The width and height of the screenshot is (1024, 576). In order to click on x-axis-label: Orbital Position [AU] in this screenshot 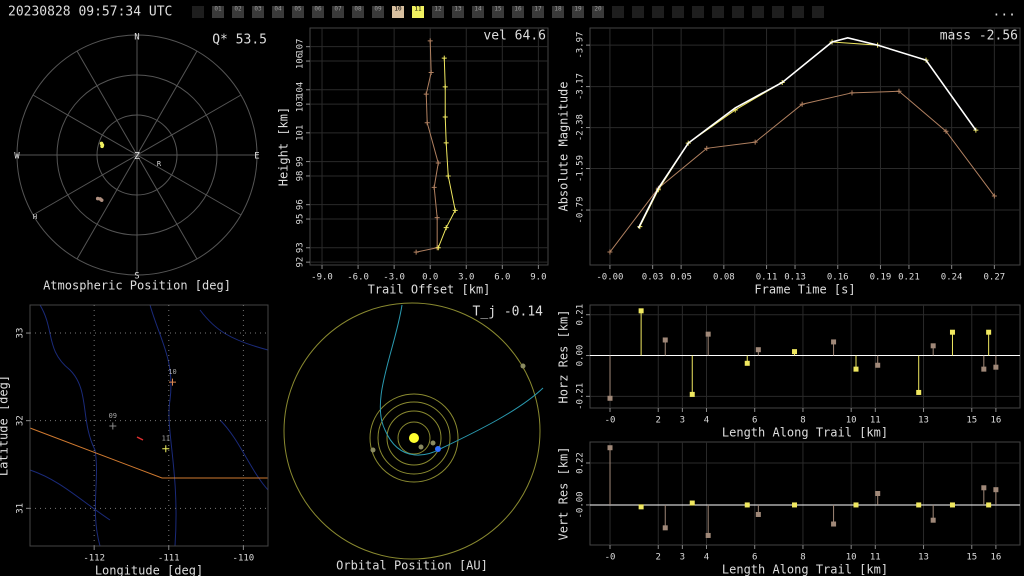, I will do `click(412, 566)`.